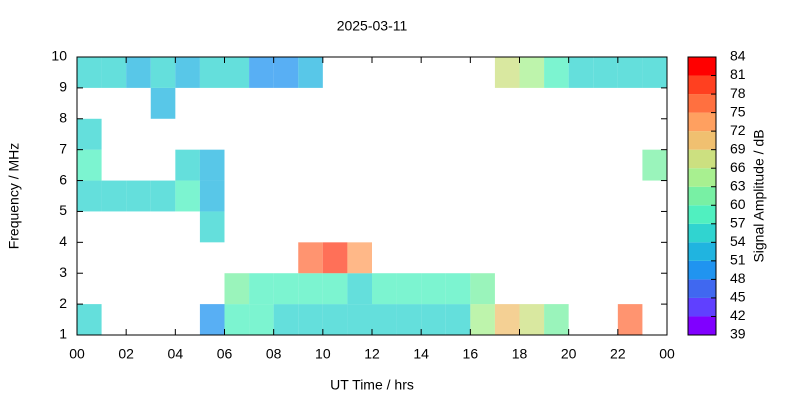  I want to click on colorbar-tick-label: 63, so click(738, 185).